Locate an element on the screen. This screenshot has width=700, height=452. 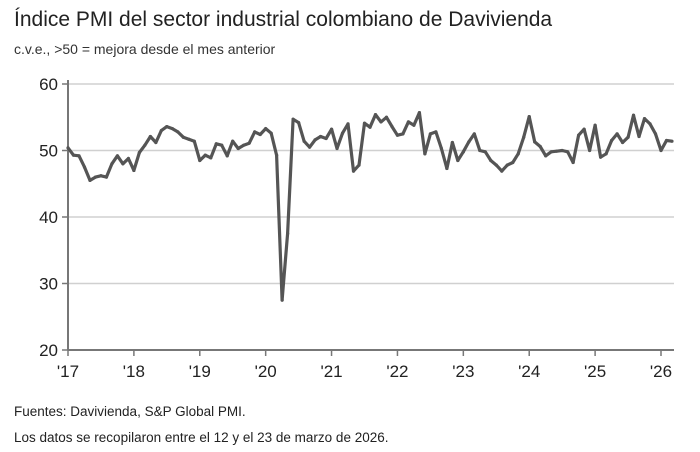
source-note: Fuentes: Davivienda, S&P Global PMI. is located at coordinates (130, 411).